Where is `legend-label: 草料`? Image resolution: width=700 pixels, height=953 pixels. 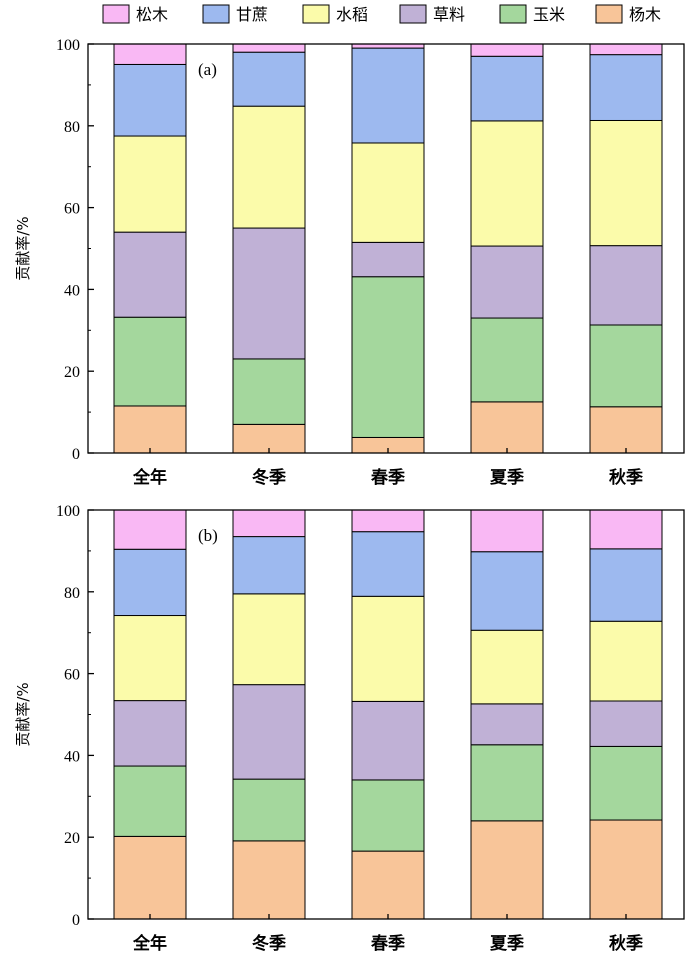 legend-label: 草料 is located at coordinates (449, 14).